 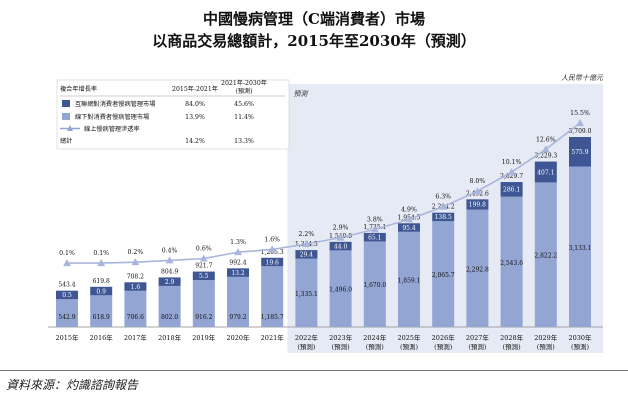 I want to click on penetration-label-5: 1.3%, so click(x=238, y=242).